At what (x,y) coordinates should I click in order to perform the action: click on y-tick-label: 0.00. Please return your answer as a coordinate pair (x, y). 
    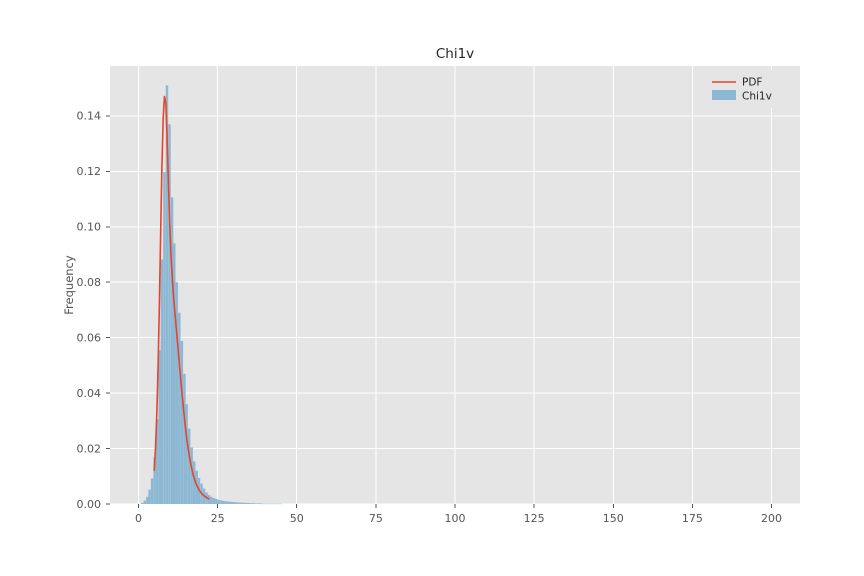
    Looking at the image, I should click on (89, 504).